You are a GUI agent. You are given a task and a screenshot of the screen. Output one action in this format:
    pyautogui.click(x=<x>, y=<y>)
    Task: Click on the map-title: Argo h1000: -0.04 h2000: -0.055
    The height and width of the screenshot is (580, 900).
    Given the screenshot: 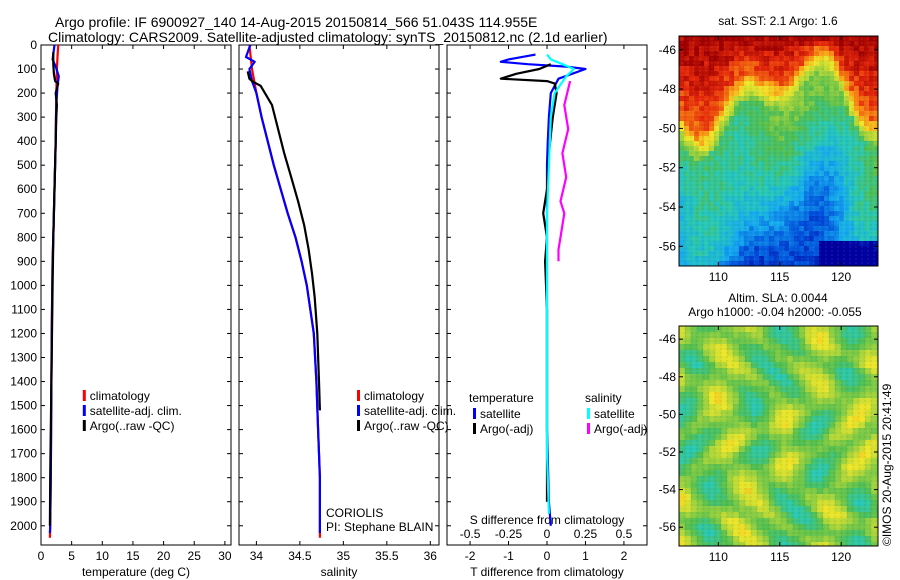 What is the action you would take?
    pyautogui.click(x=775, y=312)
    